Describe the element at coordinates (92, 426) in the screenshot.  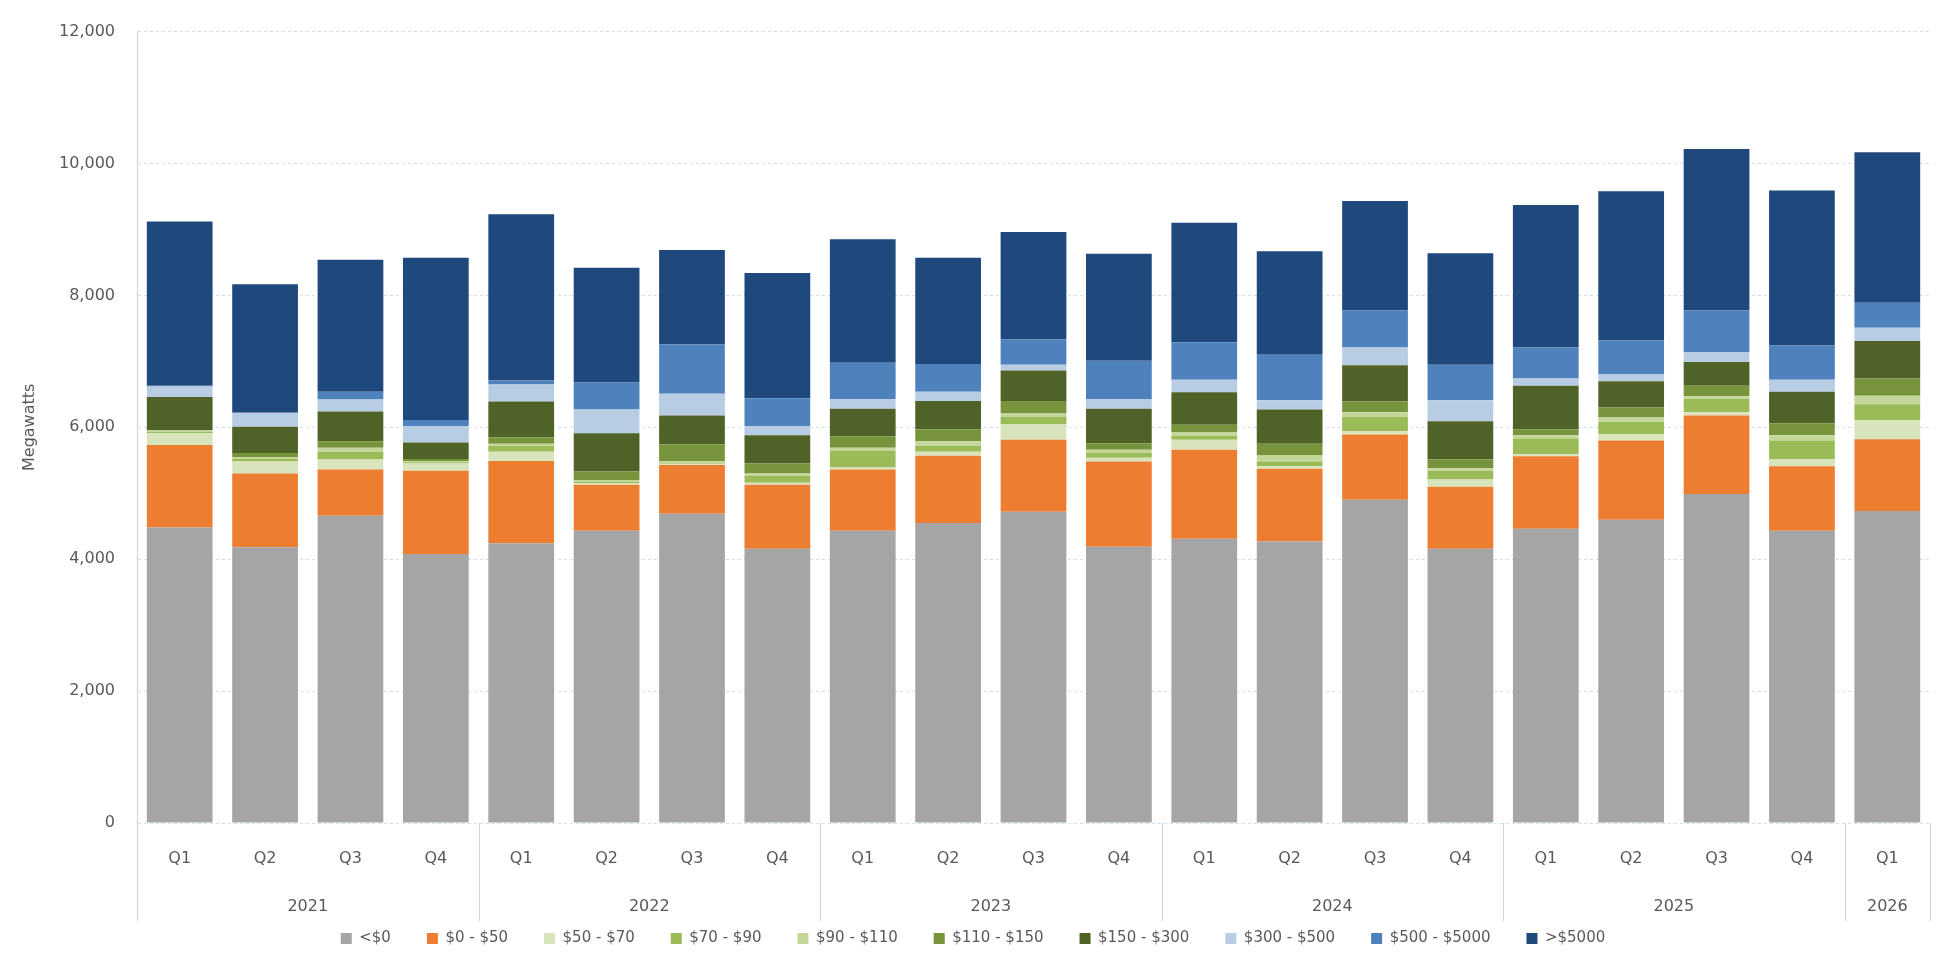
I see `y-tick-label: 6,000` at that location.